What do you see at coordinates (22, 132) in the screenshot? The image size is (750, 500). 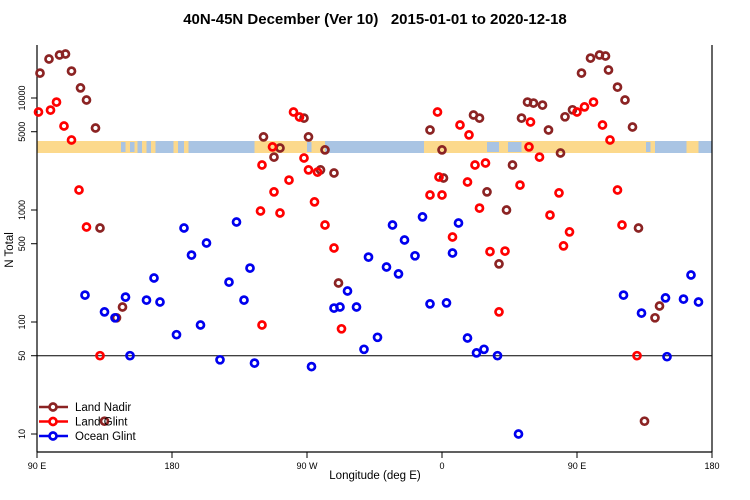 I see `y-tick-label: 5000` at bounding box center [22, 132].